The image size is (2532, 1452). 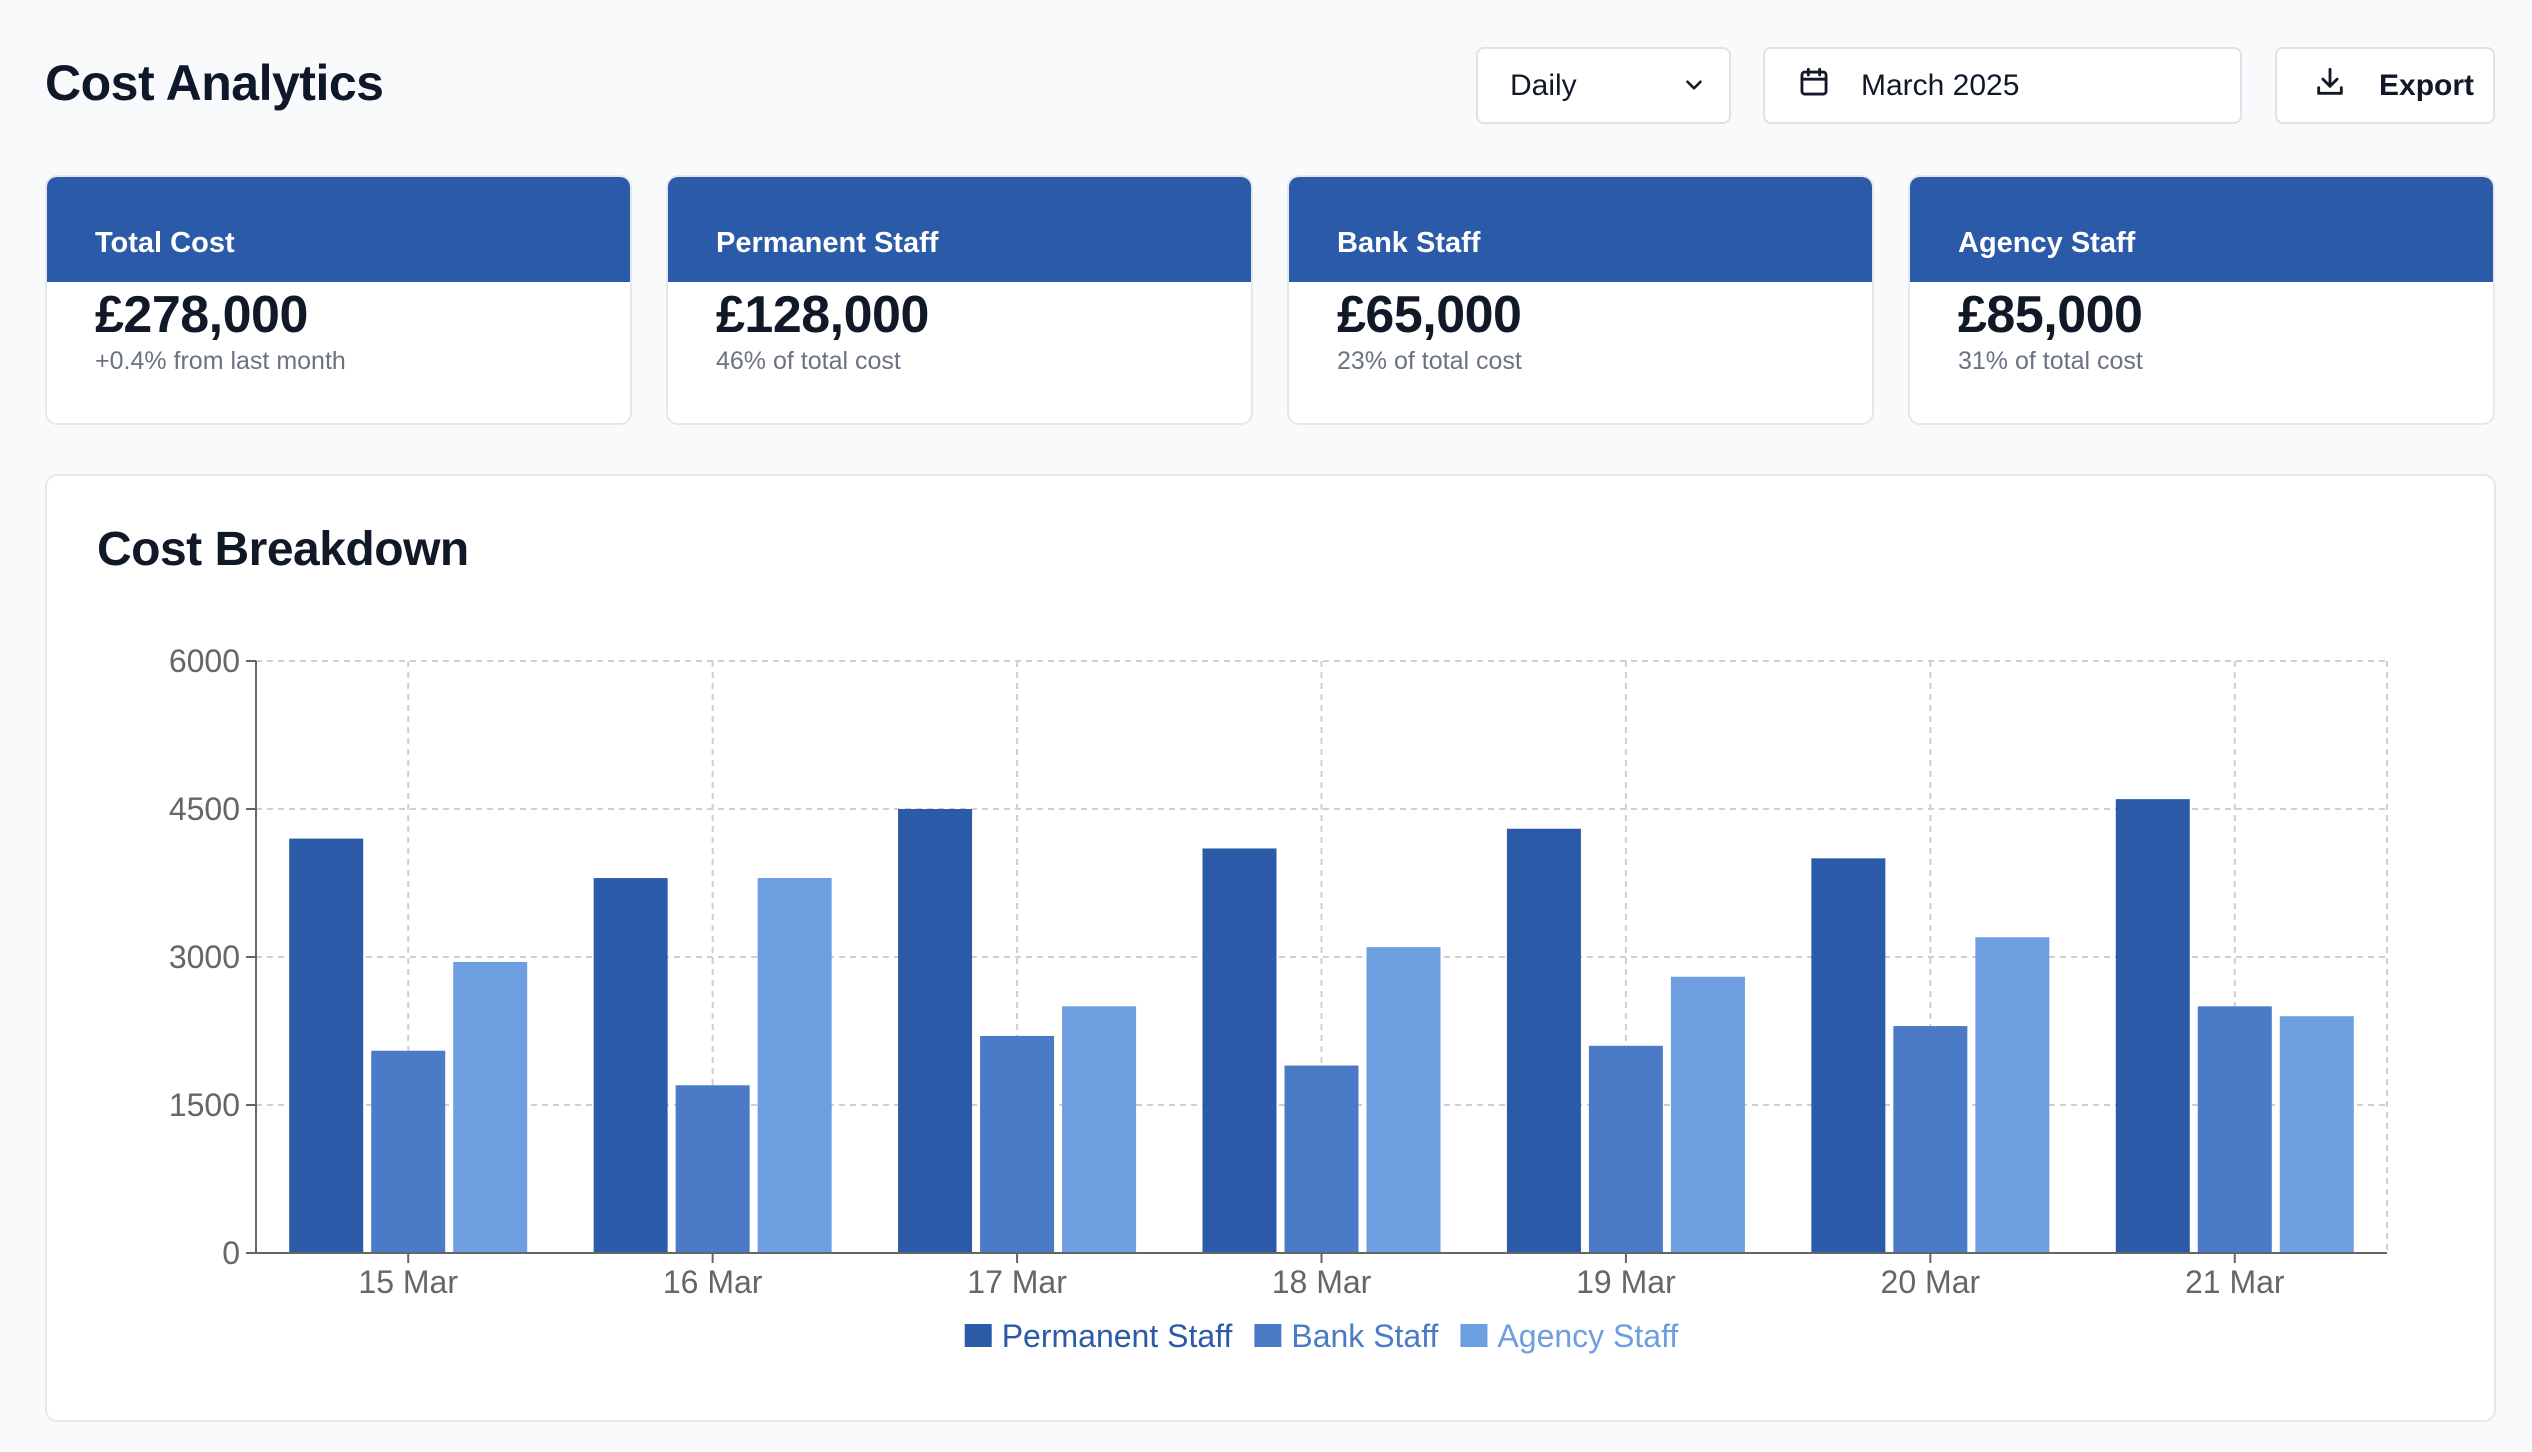 What do you see at coordinates (1322, 1282) in the screenshot?
I see `x-tick-label: 18 Mar` at bounding box center [1322, 1282].